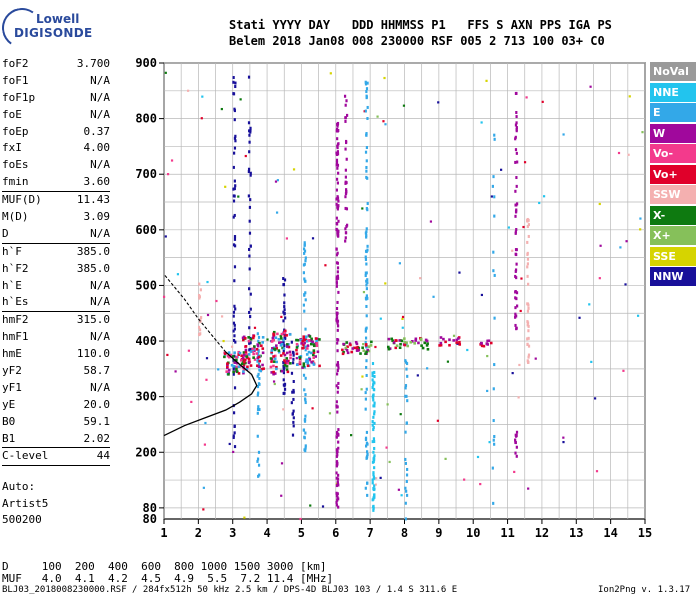 The width and height of the screenshot is (700, 600). What do you see at coordinates (645, 533) in the screenshot?
I see `x-tick-label: 15` at bounding box center [645, 533].